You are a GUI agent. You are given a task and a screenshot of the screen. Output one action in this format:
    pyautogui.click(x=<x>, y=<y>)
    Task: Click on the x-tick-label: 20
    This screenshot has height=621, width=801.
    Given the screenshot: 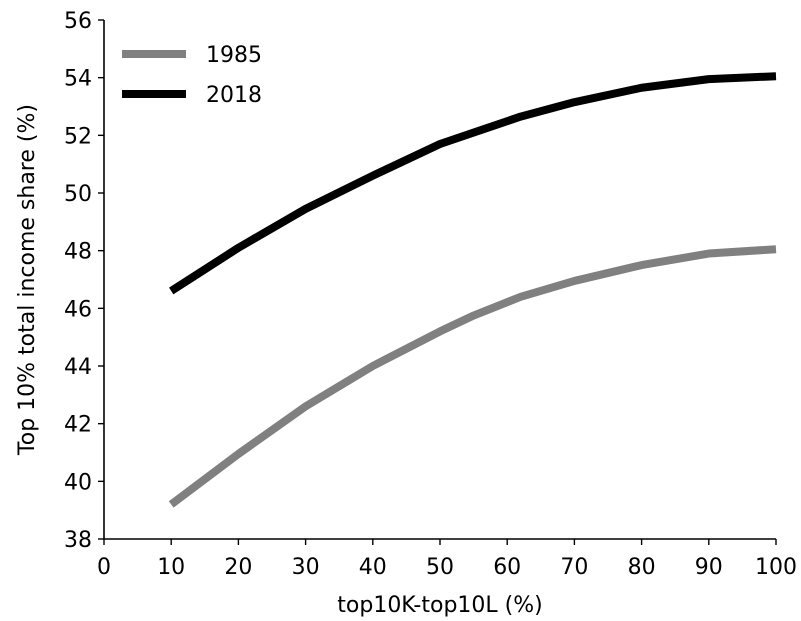 What is the action you would take?
    pyautogui.click(x=238, y=567)
    